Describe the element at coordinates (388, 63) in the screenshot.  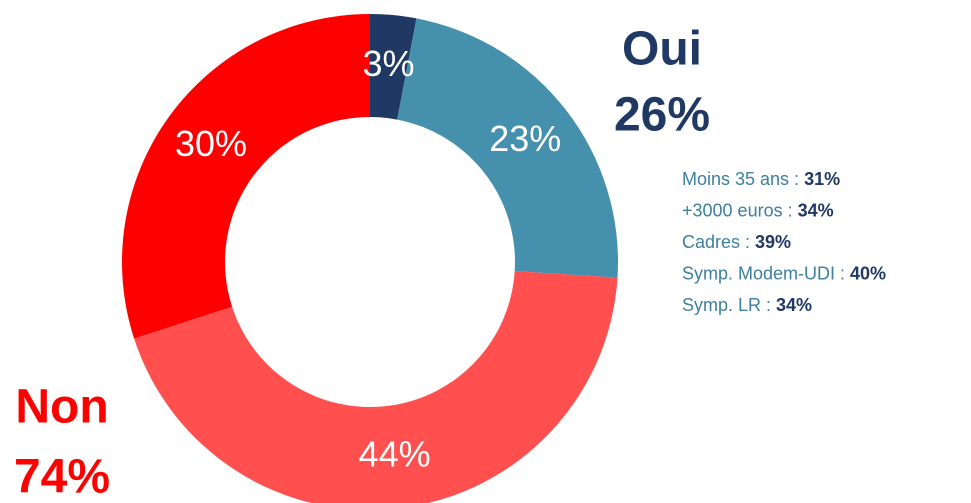
I see `segment-label: 3%` at that location.